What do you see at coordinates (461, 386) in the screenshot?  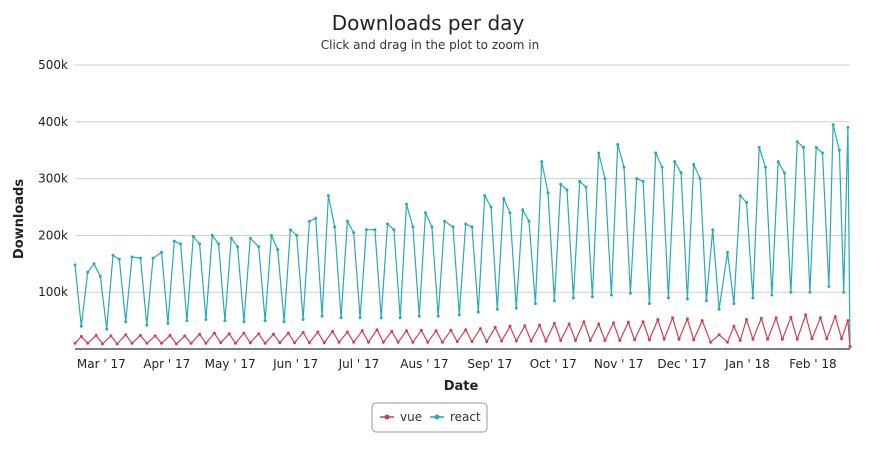 I see `x-axis-title: Date` at bounding box center [461, 386].